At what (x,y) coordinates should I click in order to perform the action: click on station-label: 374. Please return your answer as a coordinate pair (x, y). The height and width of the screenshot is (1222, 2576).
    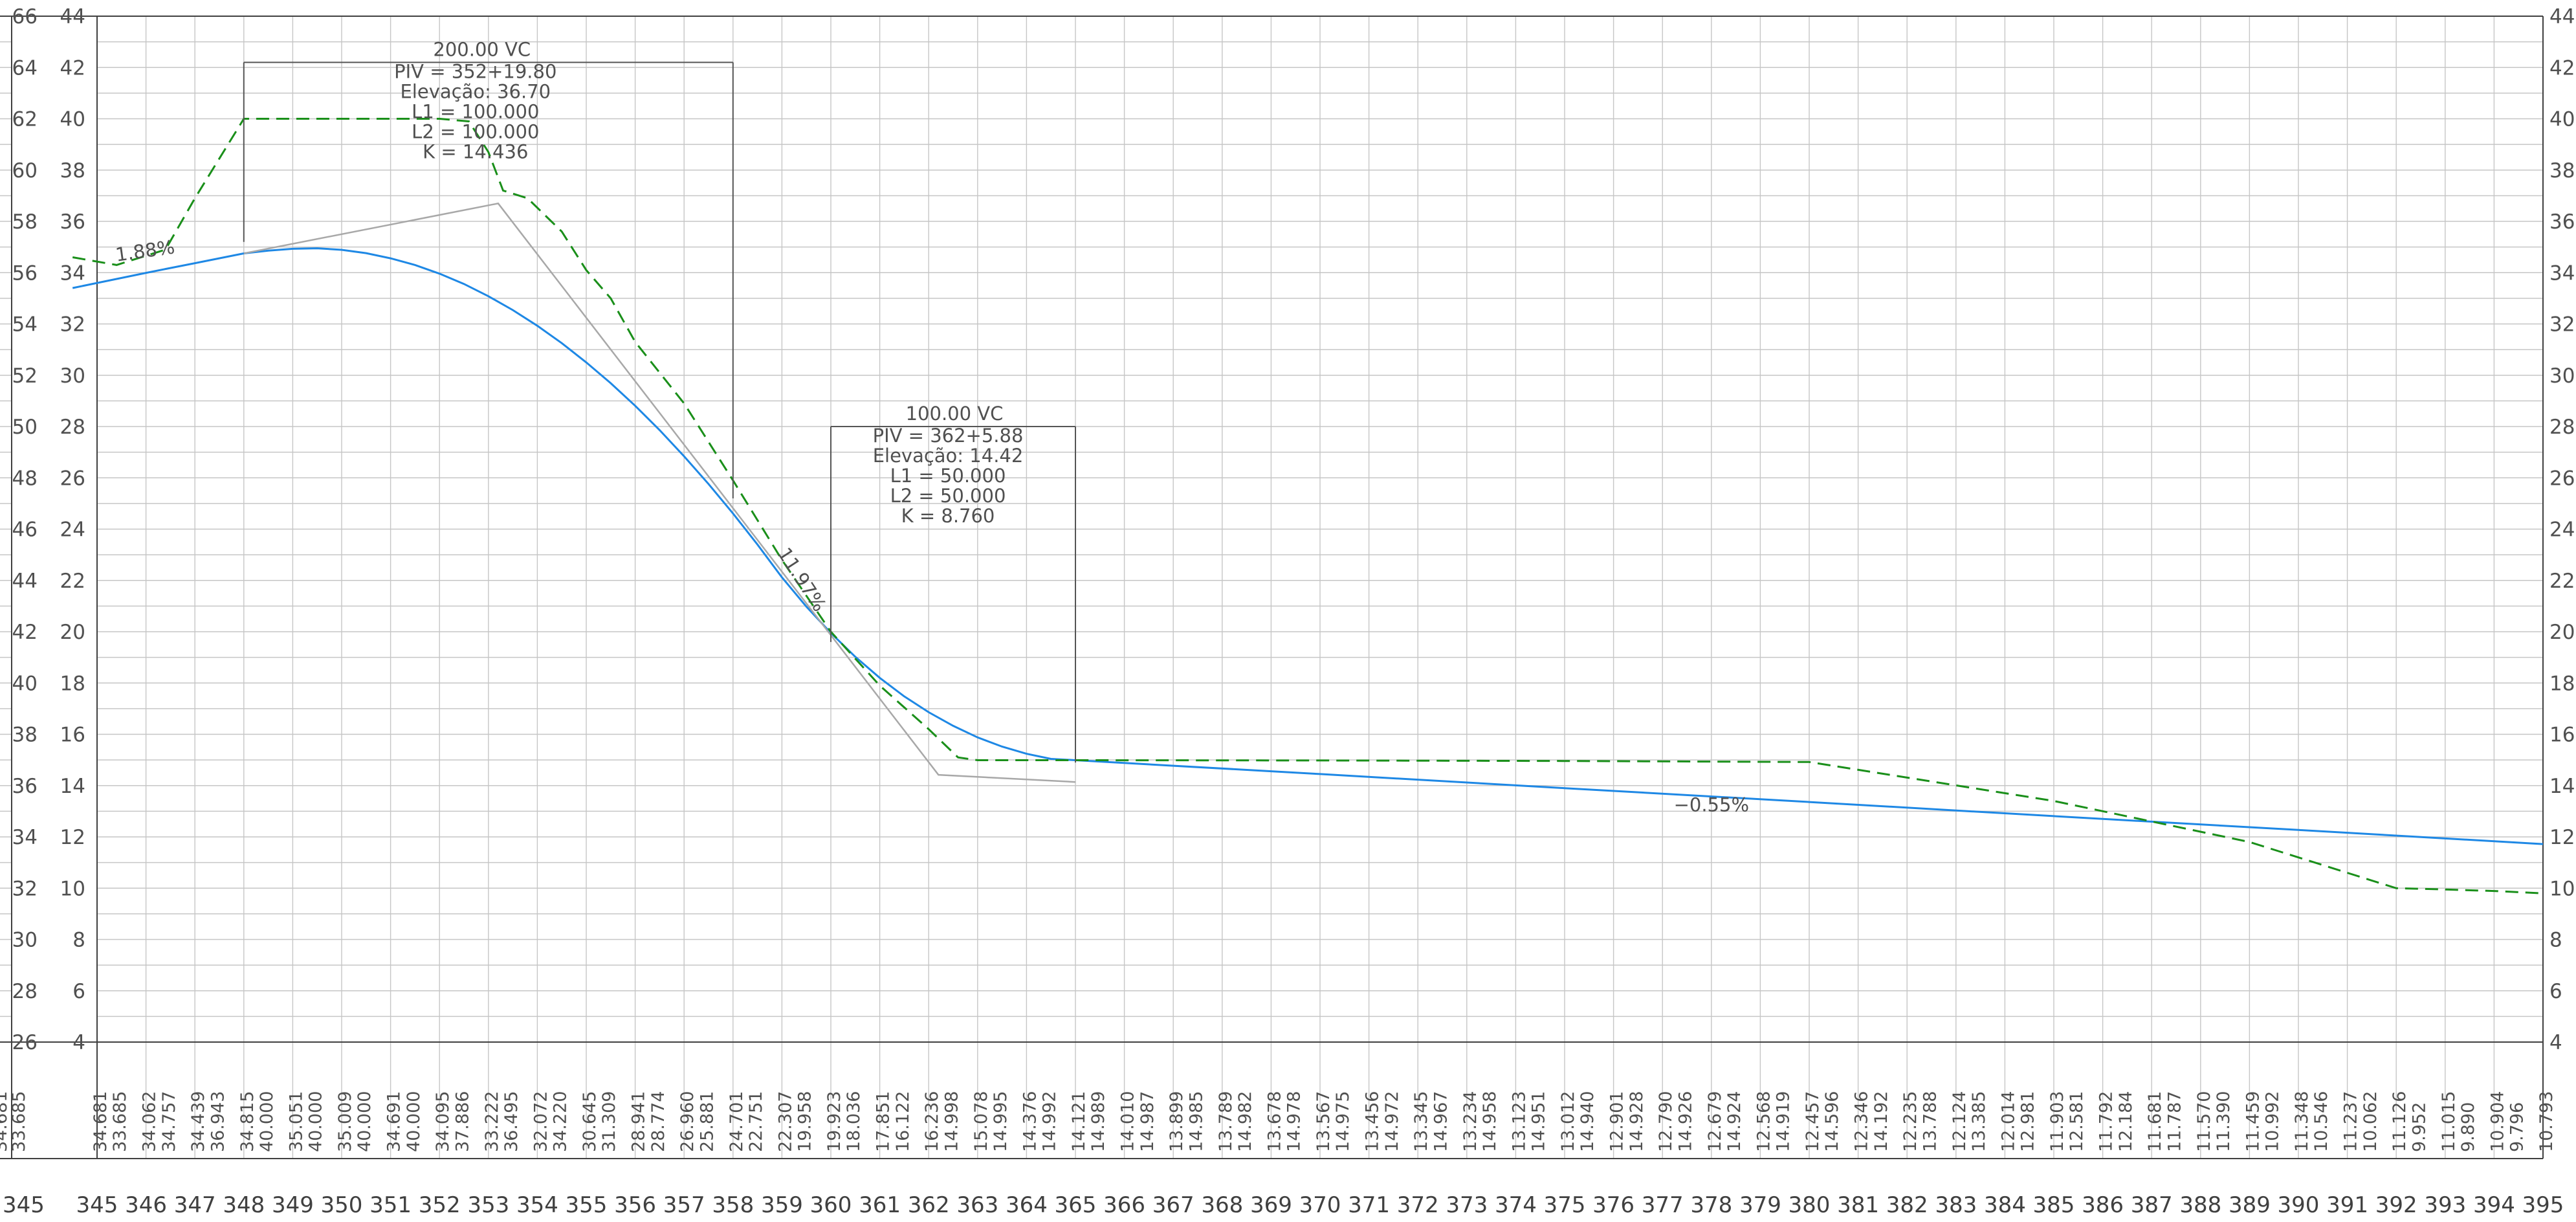
    Looking at the image, I should click on (1516, 1205).